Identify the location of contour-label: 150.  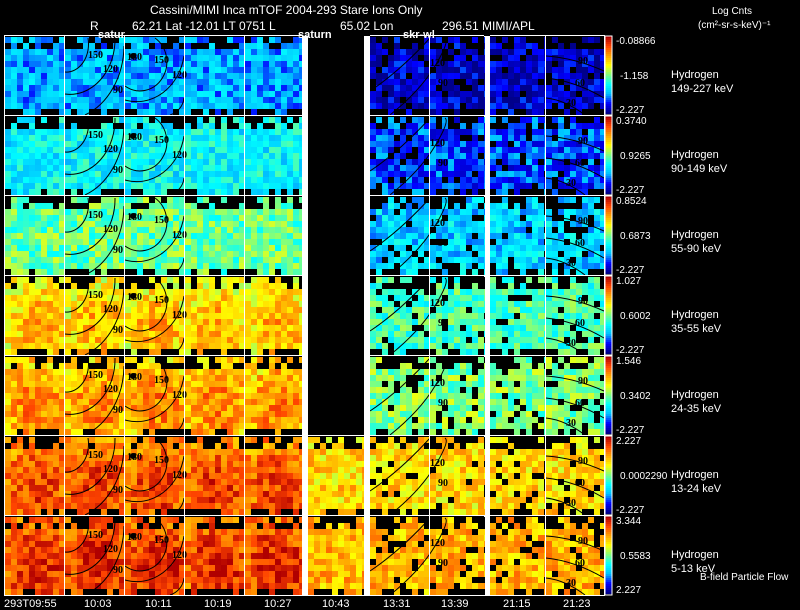
(161, 60).